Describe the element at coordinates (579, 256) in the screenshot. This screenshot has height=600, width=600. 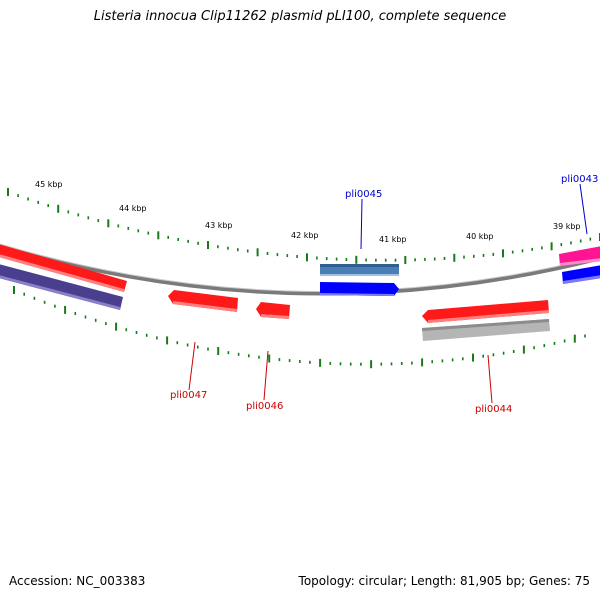
I see `feature-pli0043-track` at that location.